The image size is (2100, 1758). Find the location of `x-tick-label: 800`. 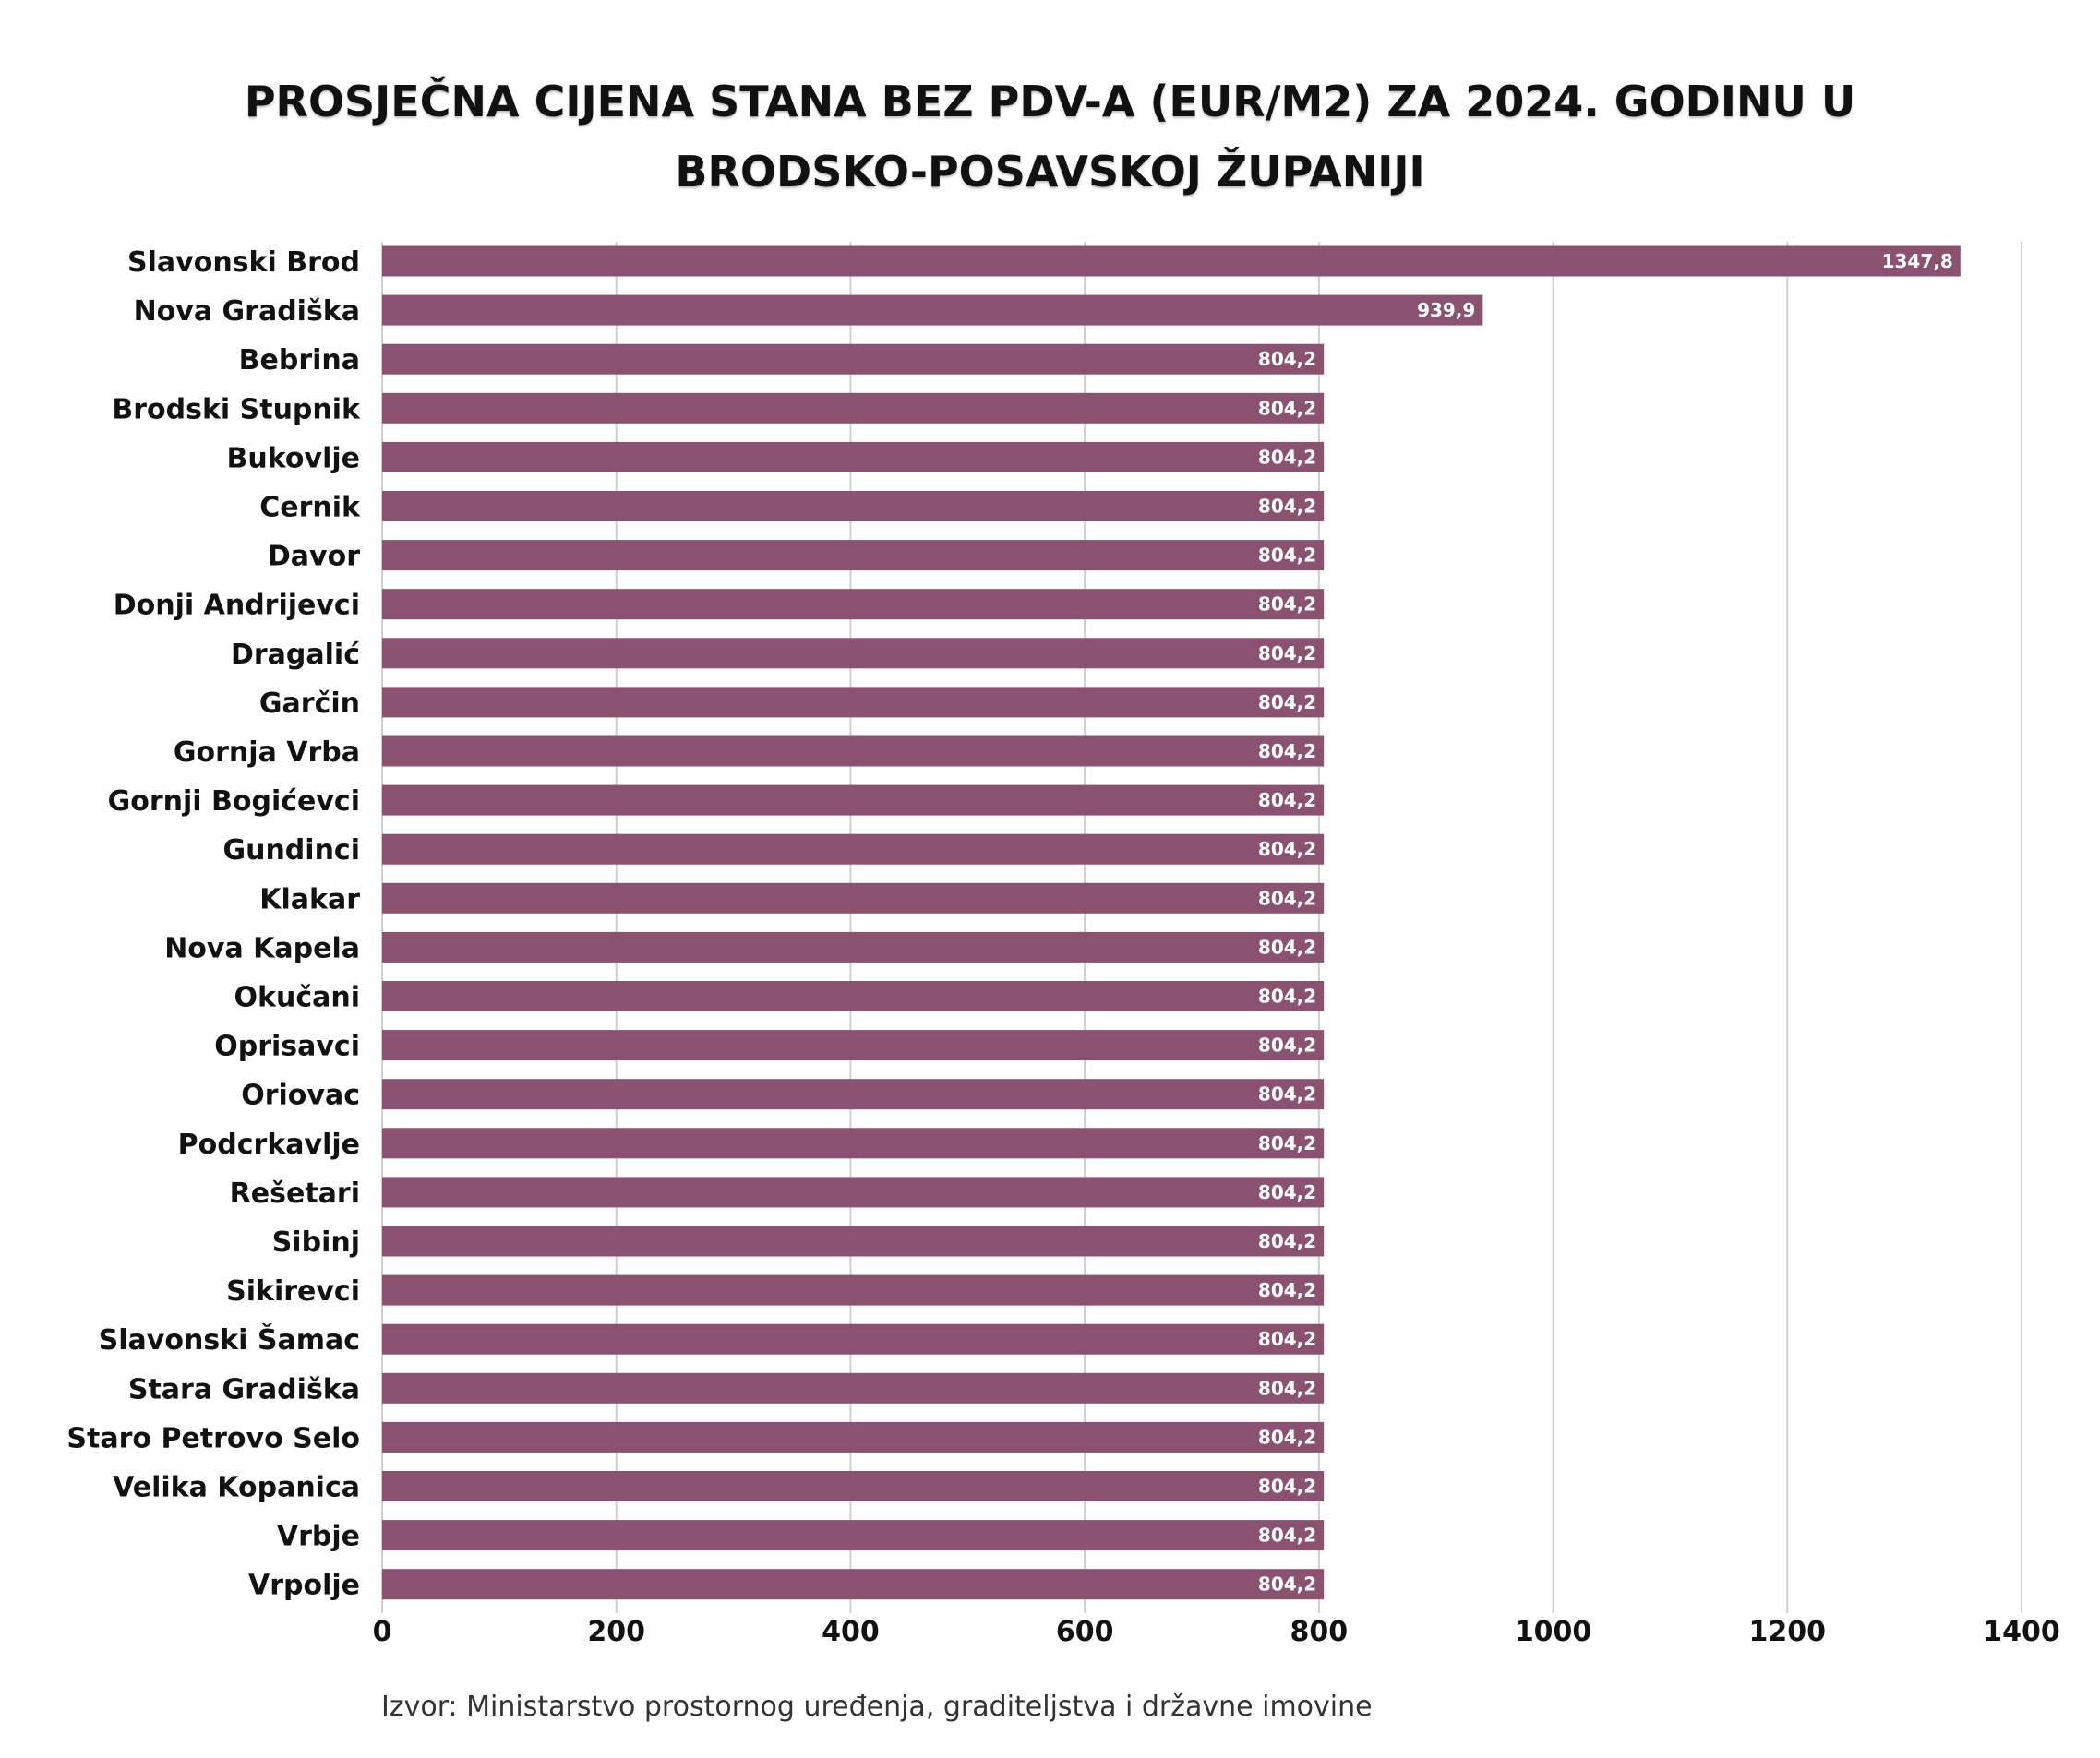

x-tick-label: 800 is located at coordinates (1319, 1632).